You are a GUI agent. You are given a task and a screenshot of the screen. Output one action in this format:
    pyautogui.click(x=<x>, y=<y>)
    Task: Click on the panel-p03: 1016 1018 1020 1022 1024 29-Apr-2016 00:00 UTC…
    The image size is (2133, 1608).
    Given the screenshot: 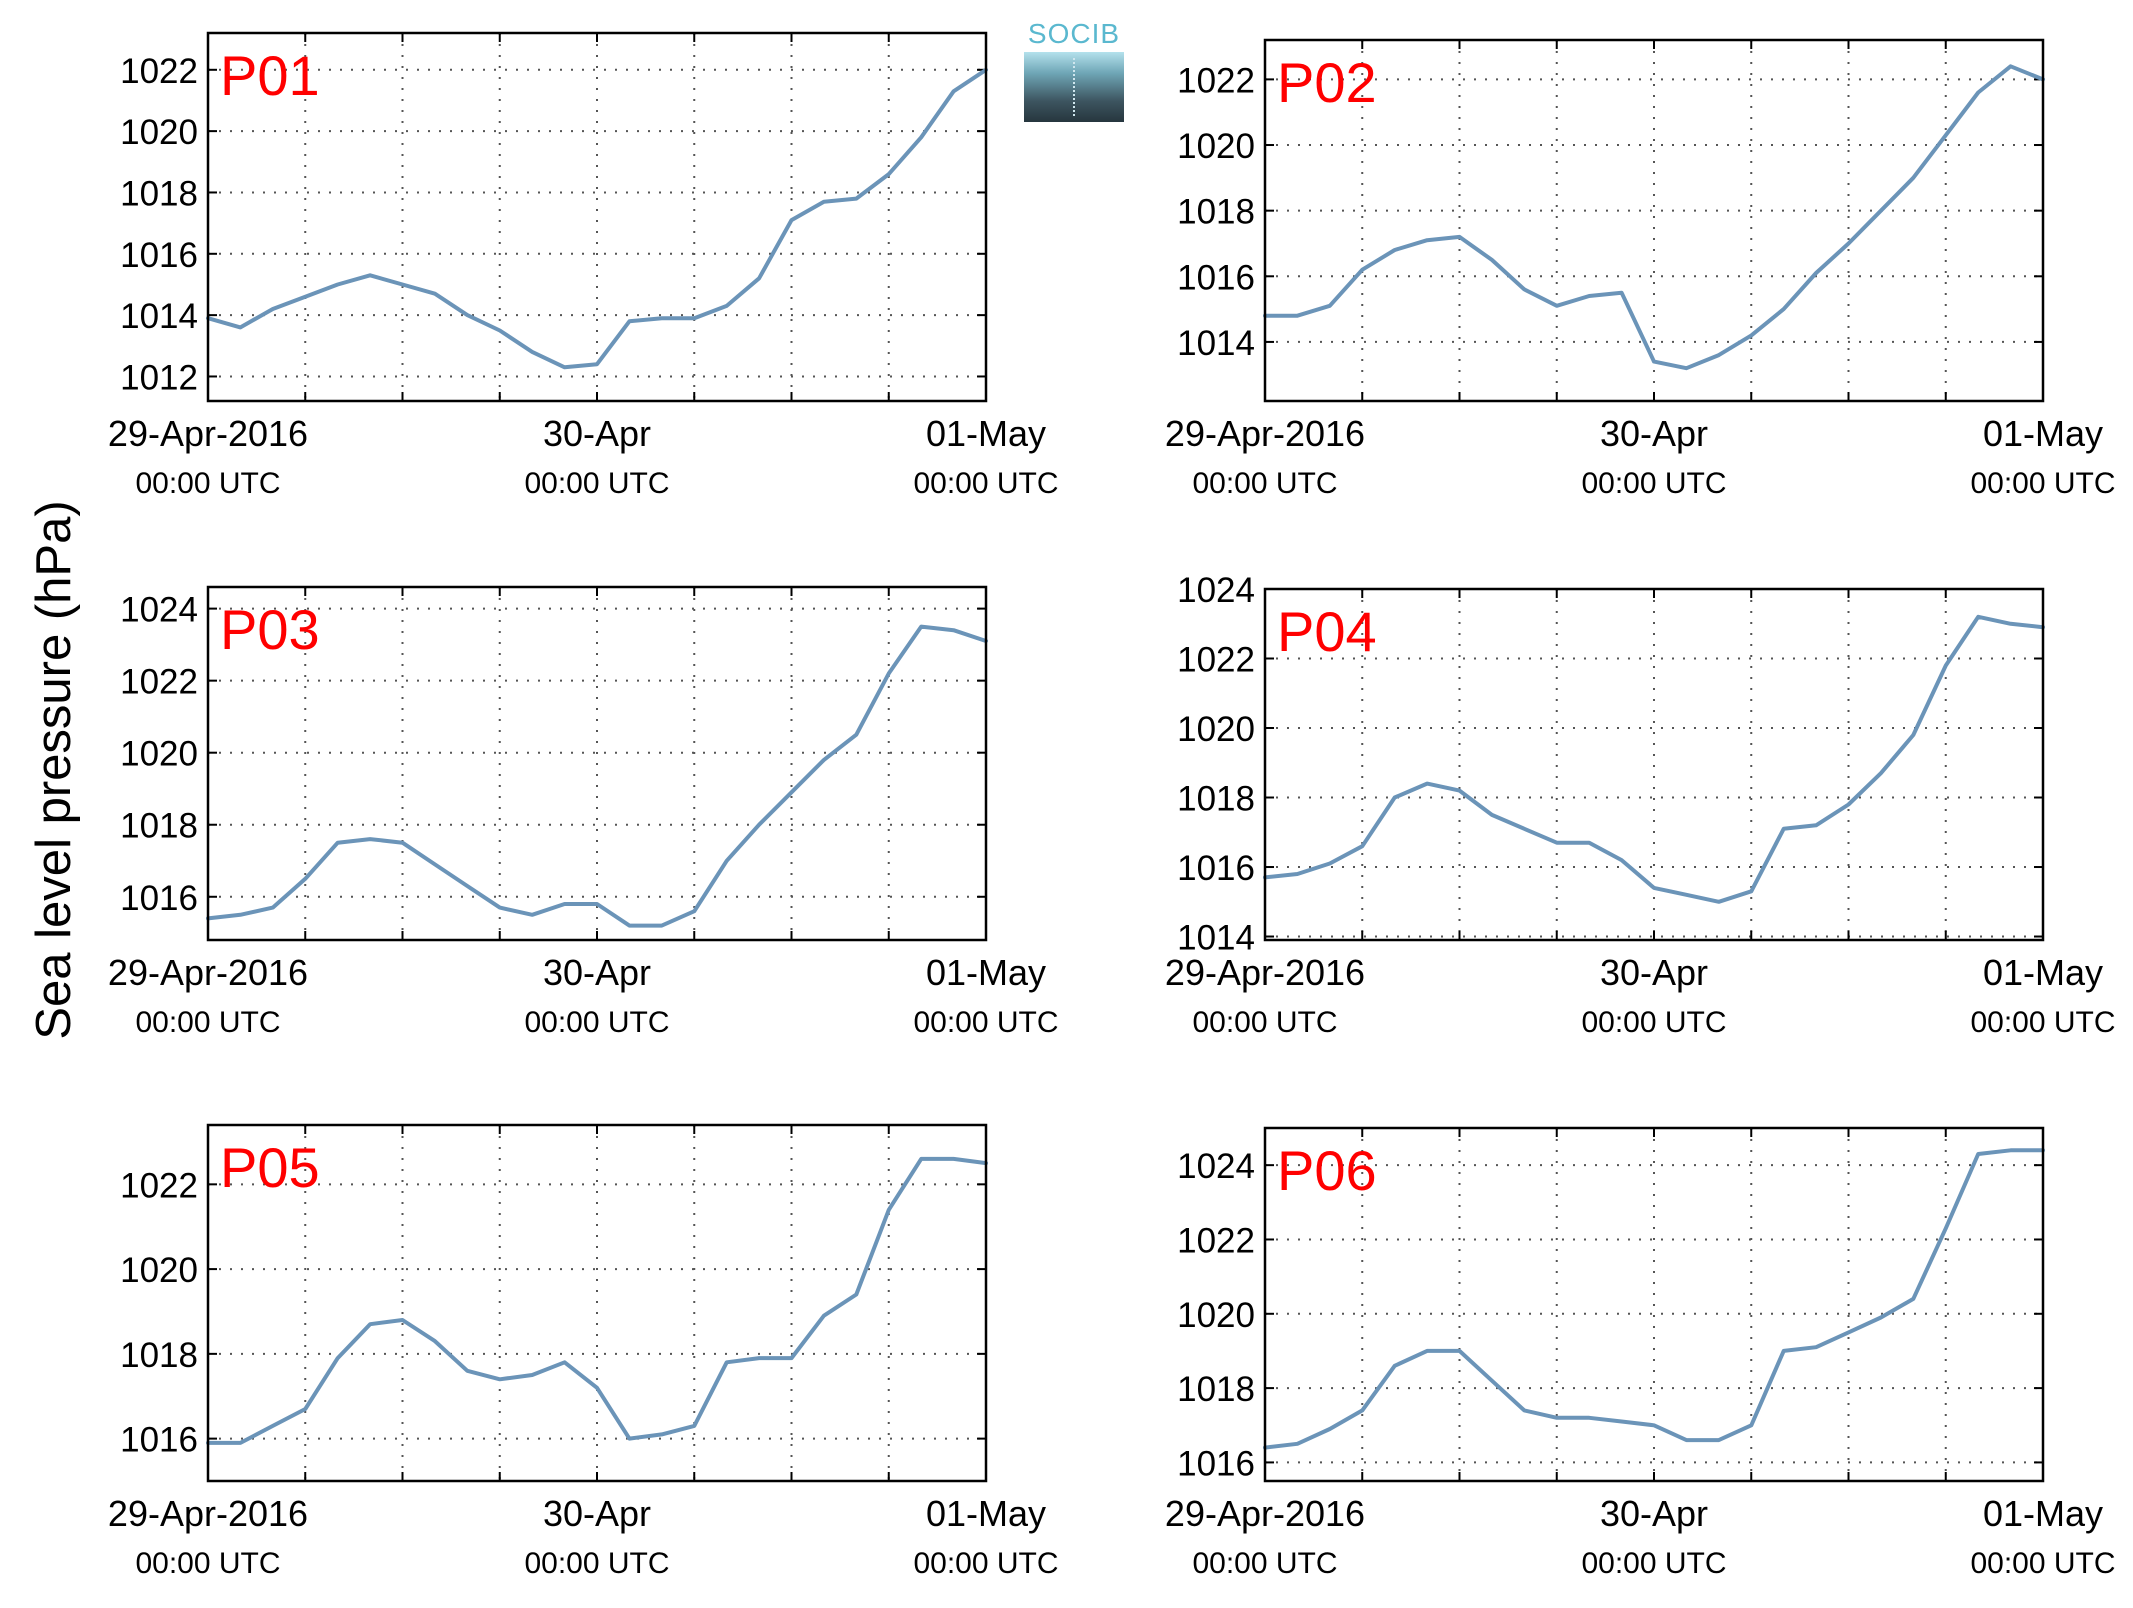 What is the action you would take?
    pyautogui.click(x=583, y=812)
    